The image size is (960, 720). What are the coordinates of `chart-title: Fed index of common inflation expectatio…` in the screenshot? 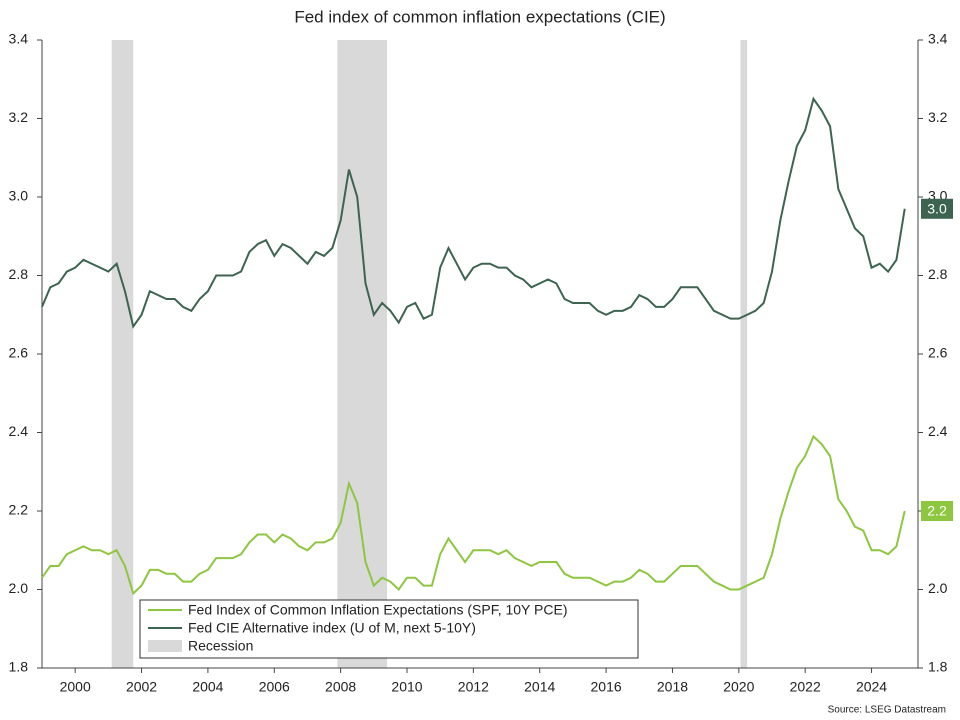 It's located at (479, 16).